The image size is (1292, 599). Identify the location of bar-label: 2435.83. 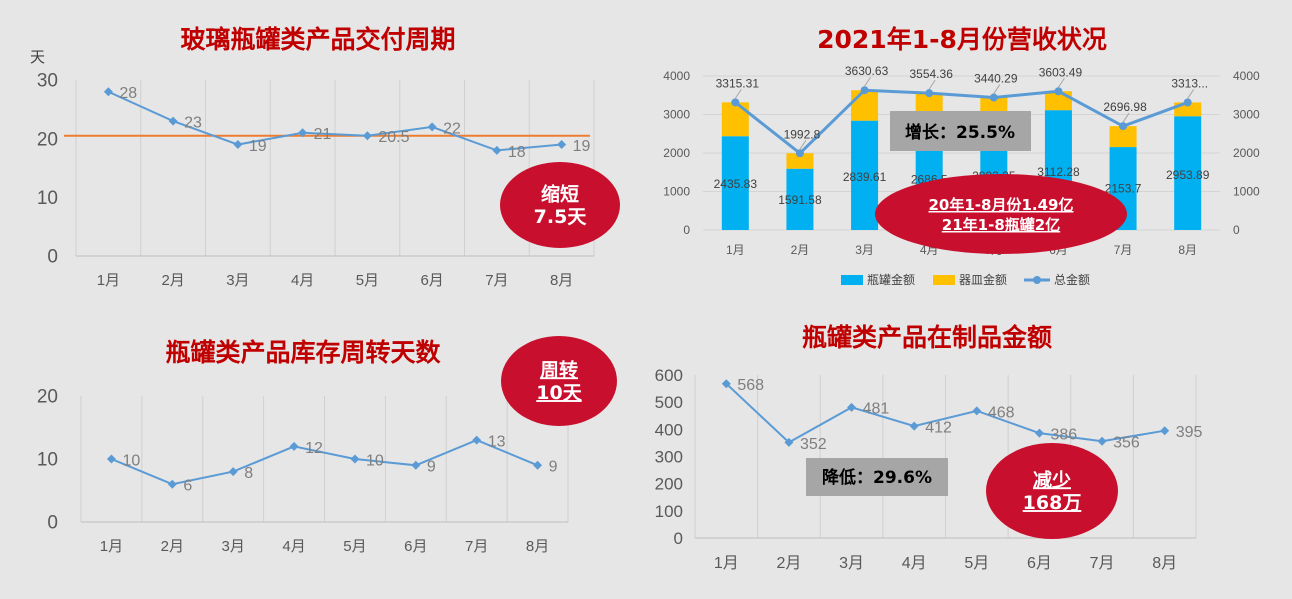
(736, 184).